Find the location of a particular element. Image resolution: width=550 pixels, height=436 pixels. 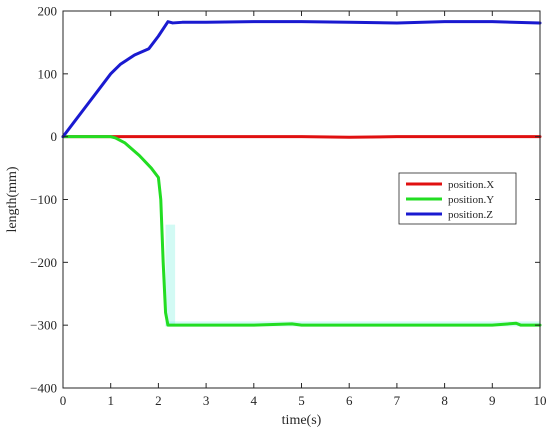

y-tick-label: −200 is located at coordinates (43, 262).